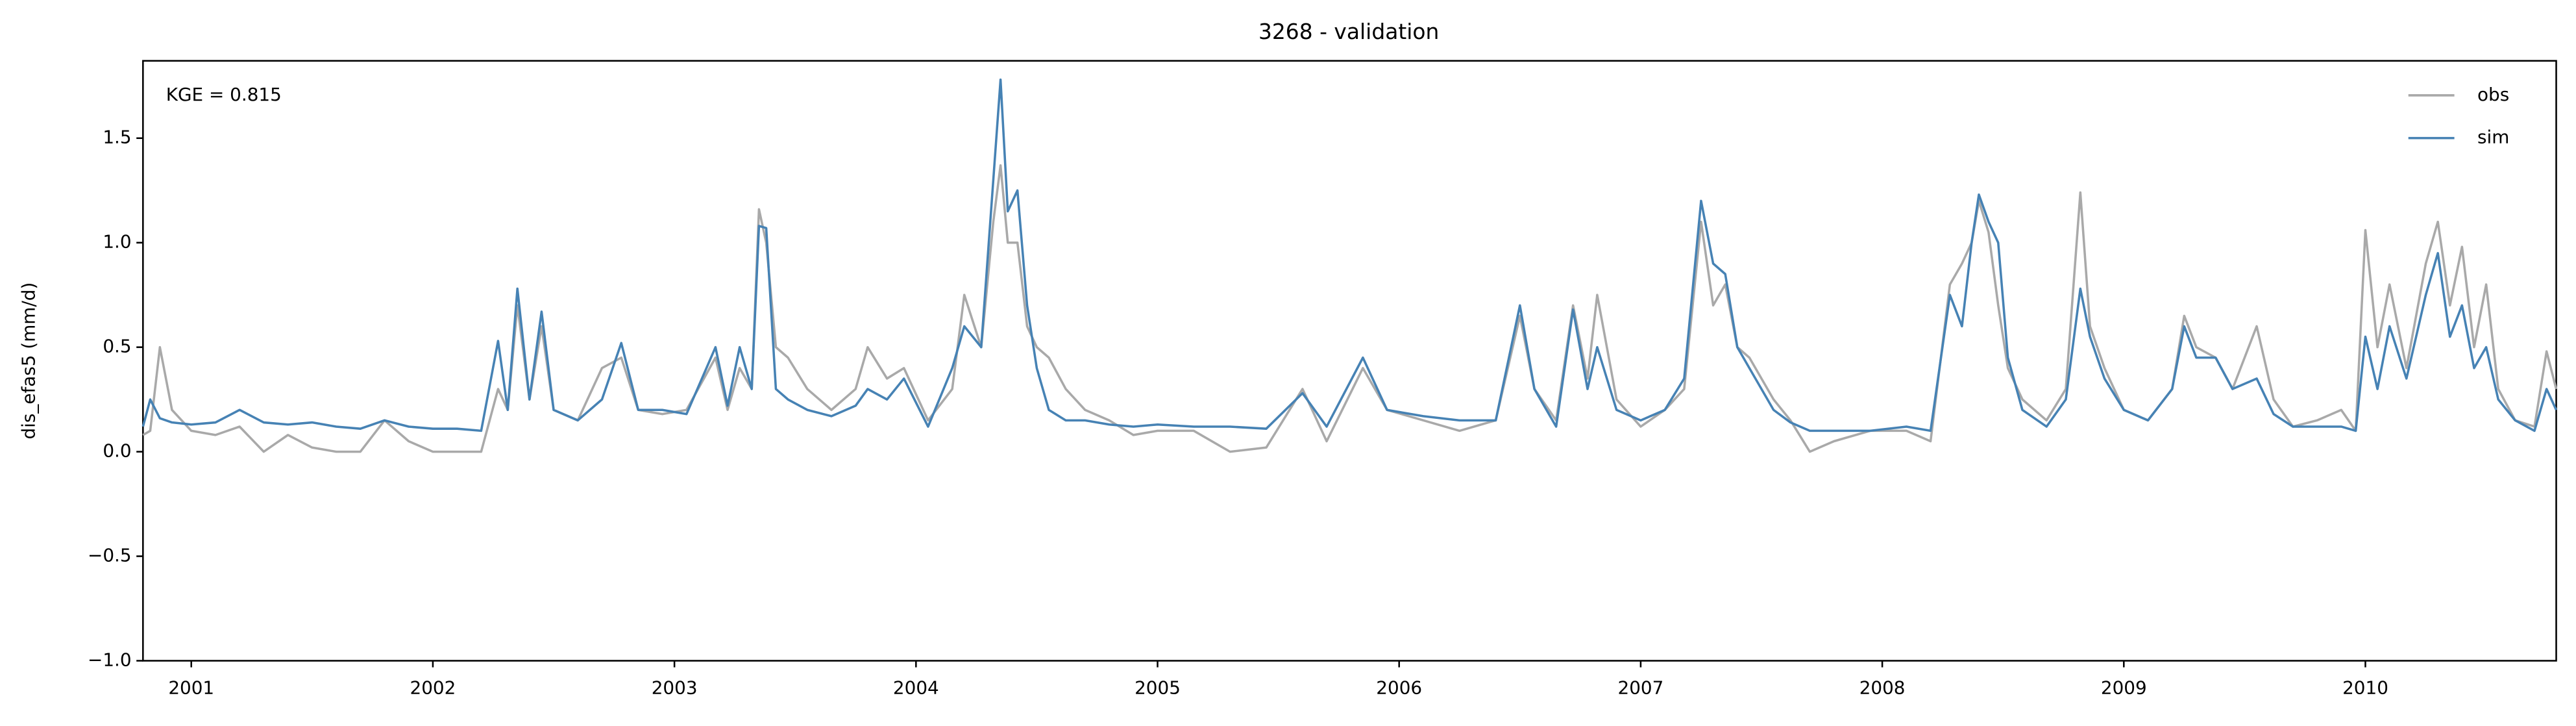 The image size is (2576, 726). What do you see at coordinates (117, 451) in the screenshot?
I see `y-tick-label: 0.0` at bounding box center [117, 451].